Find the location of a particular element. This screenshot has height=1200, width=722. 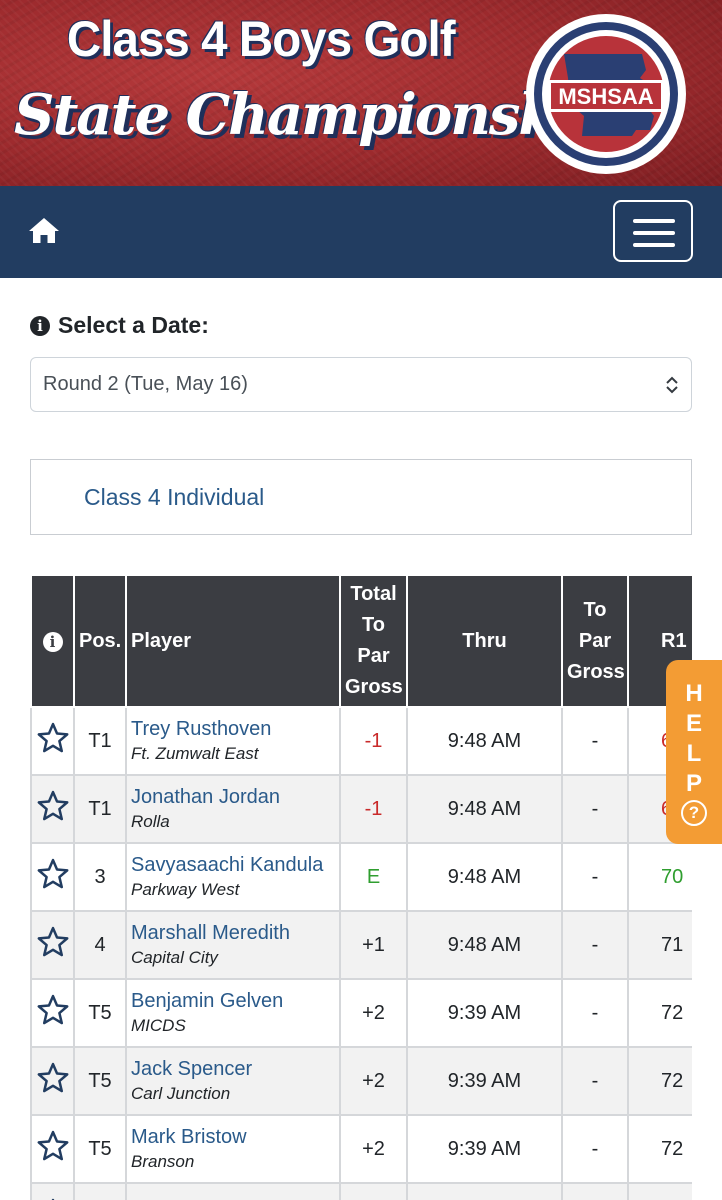

player-name-link: Savyasaachi Kandula is located at coordinates (227, 865).